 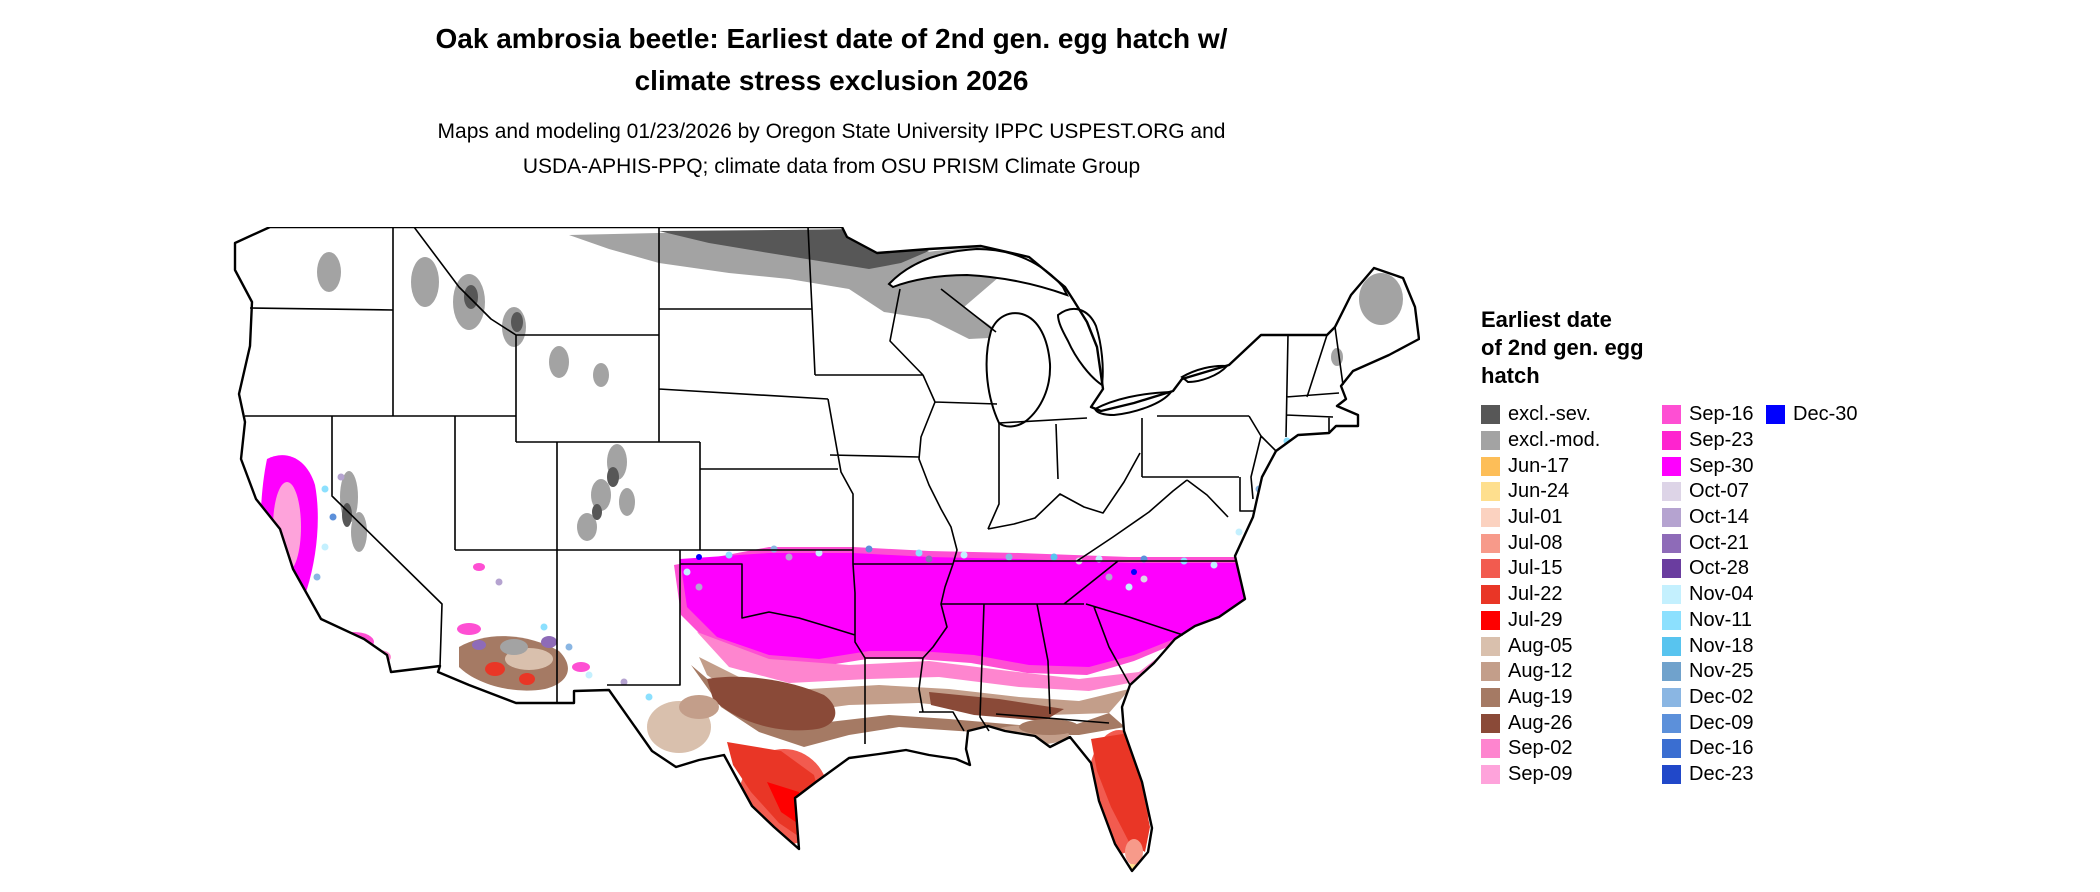 I want to click on legend-title-line2: of 2nd gen. egg, so click(x=1562, y=347).